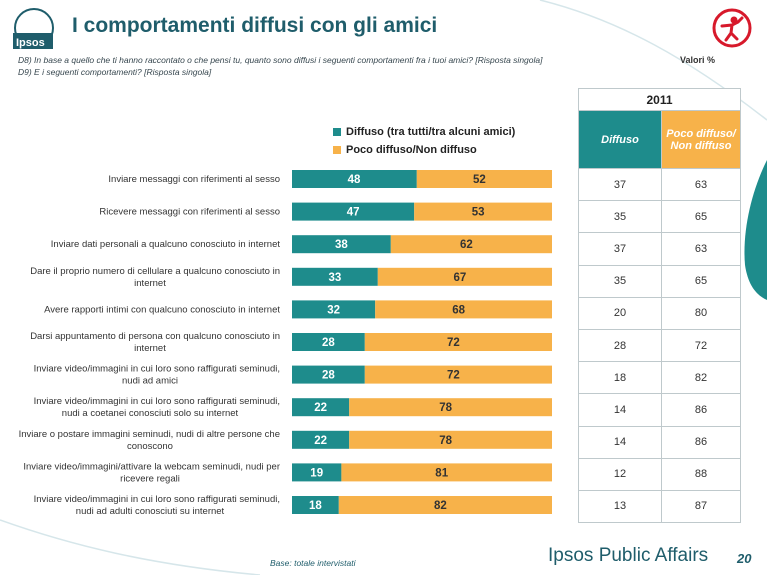 This screenshot has height=575, width=767. I want to click on table-row: 12 88, so click(659, 474).